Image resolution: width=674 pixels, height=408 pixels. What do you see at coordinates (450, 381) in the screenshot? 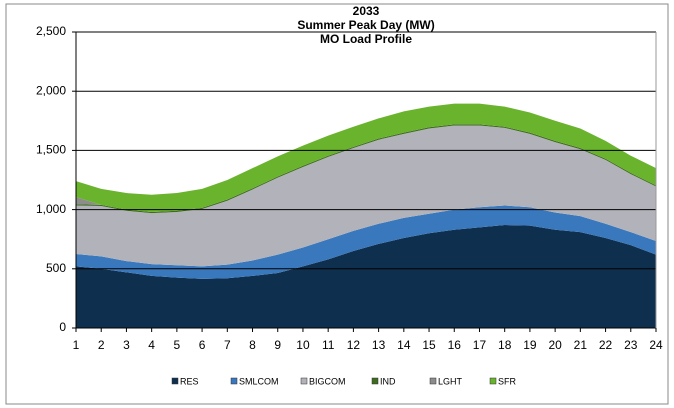
I see `legend-label: LGHT` at bounding box center [450, 381].